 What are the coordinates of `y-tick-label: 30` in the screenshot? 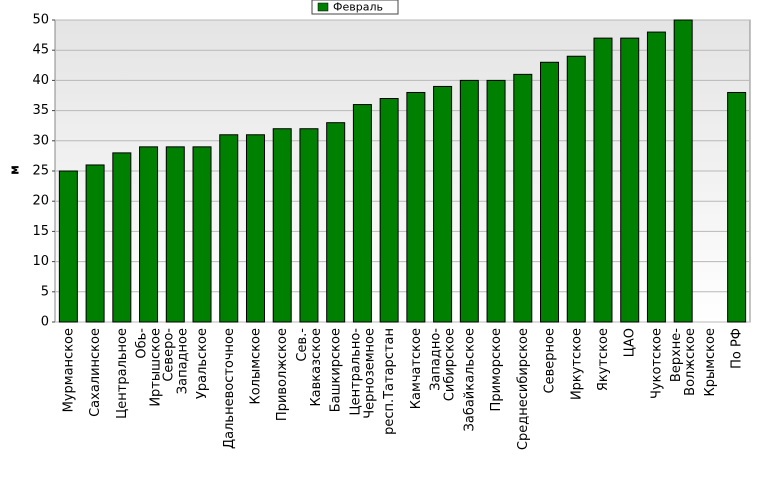 It's located at (40, 140).